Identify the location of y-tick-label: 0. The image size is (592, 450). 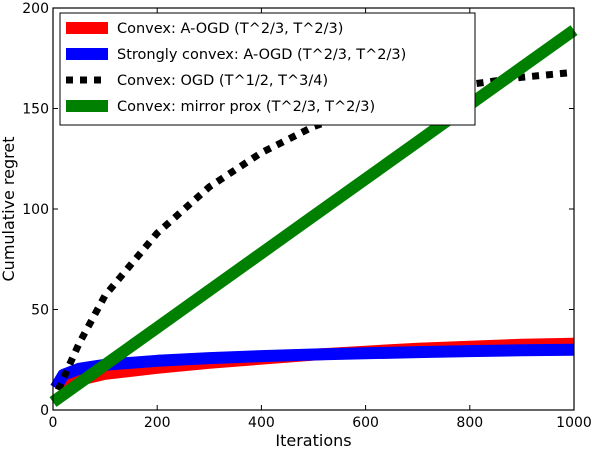
(44, 411).